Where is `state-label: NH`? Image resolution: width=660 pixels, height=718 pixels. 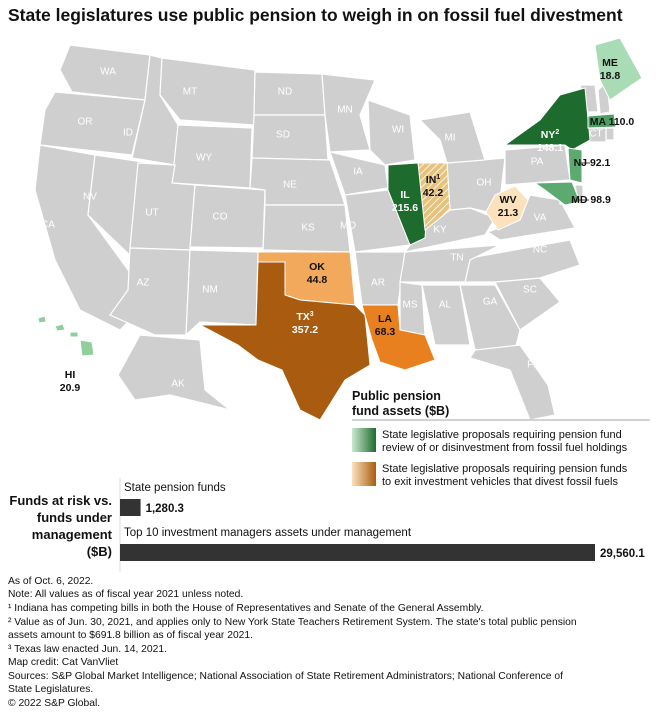
state-label: NH is located at coordinates (621, 108).